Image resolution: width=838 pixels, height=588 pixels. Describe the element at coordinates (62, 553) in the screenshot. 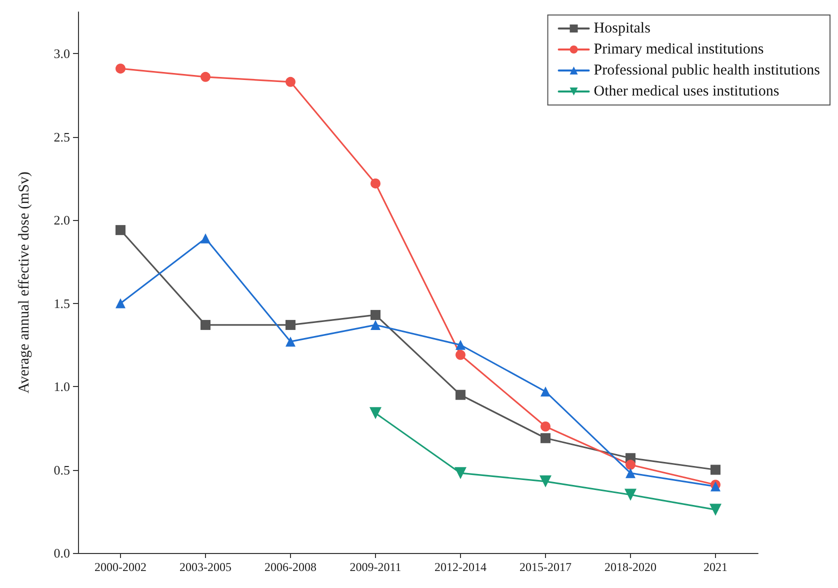

I see `y-tick-label: 0.0` at that location.